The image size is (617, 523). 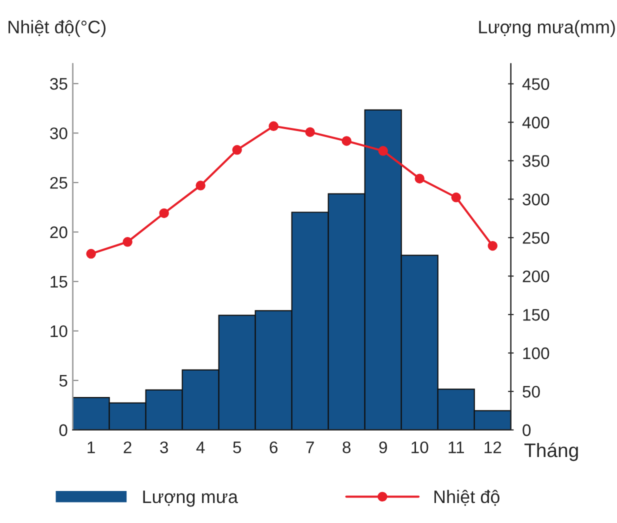 I want to click on y-axis-title: Nhiệt độ(°C), so click(x=57, y=28).